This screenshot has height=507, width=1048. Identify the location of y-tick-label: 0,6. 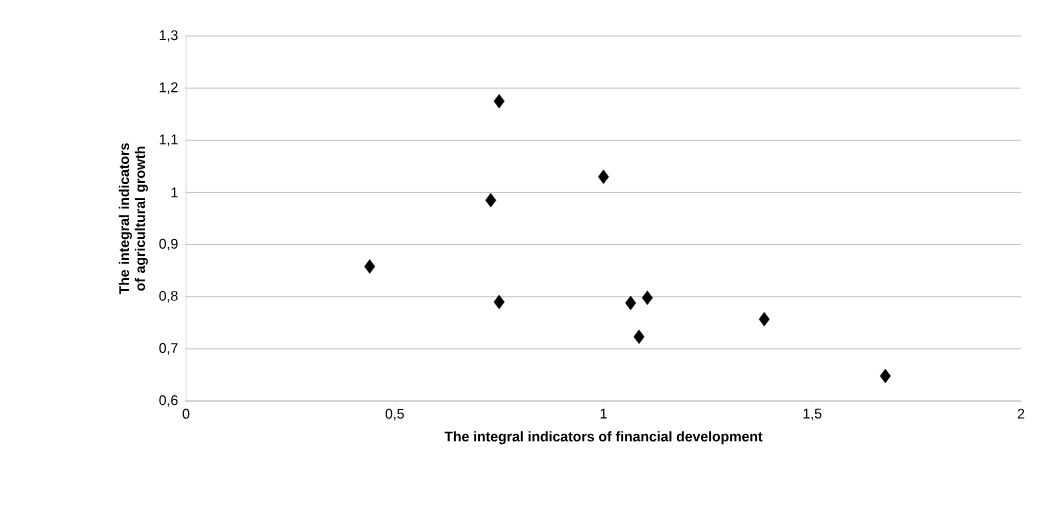
(168, 401).